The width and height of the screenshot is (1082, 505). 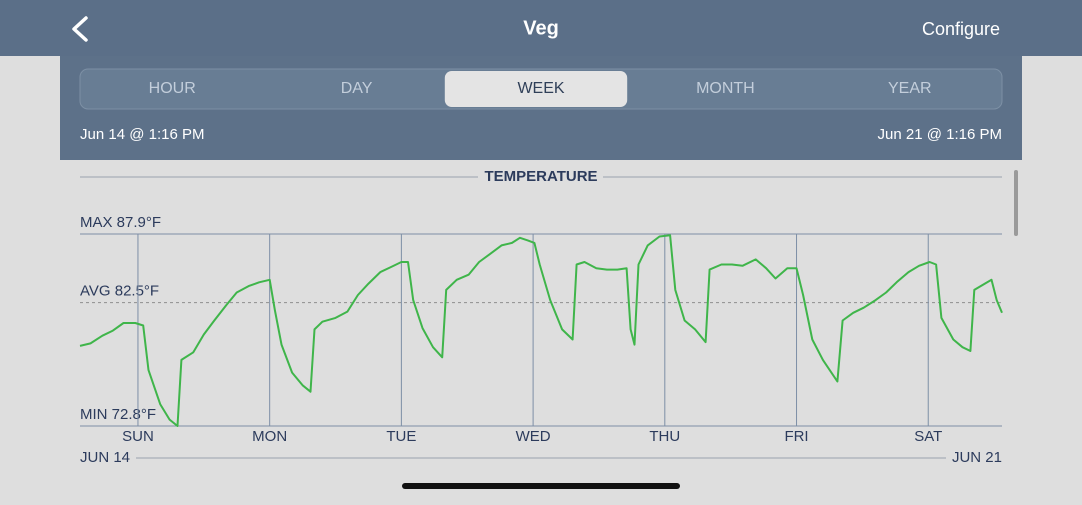 I want to click on chart-title: TEMPERATURE, so click(x=540, y=176).